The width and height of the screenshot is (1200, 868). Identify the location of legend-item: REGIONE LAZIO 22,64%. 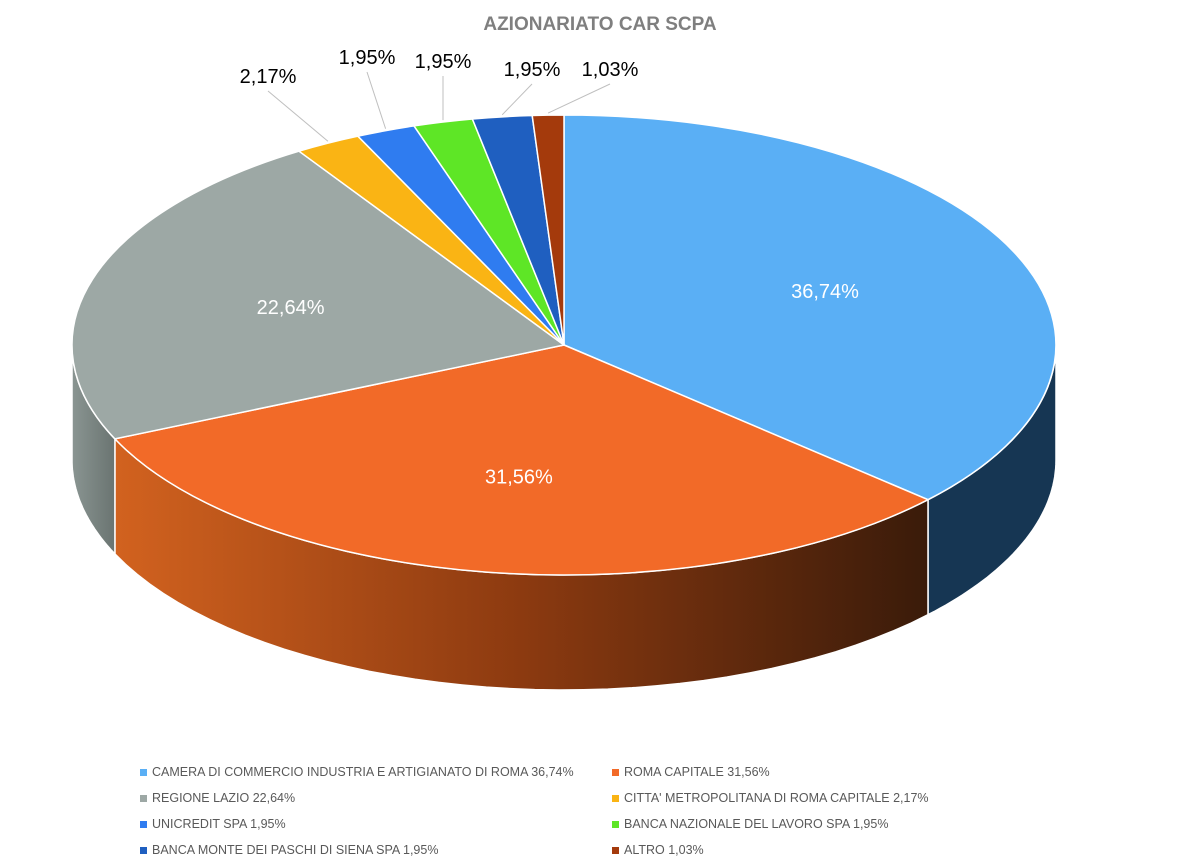
(376, 798).